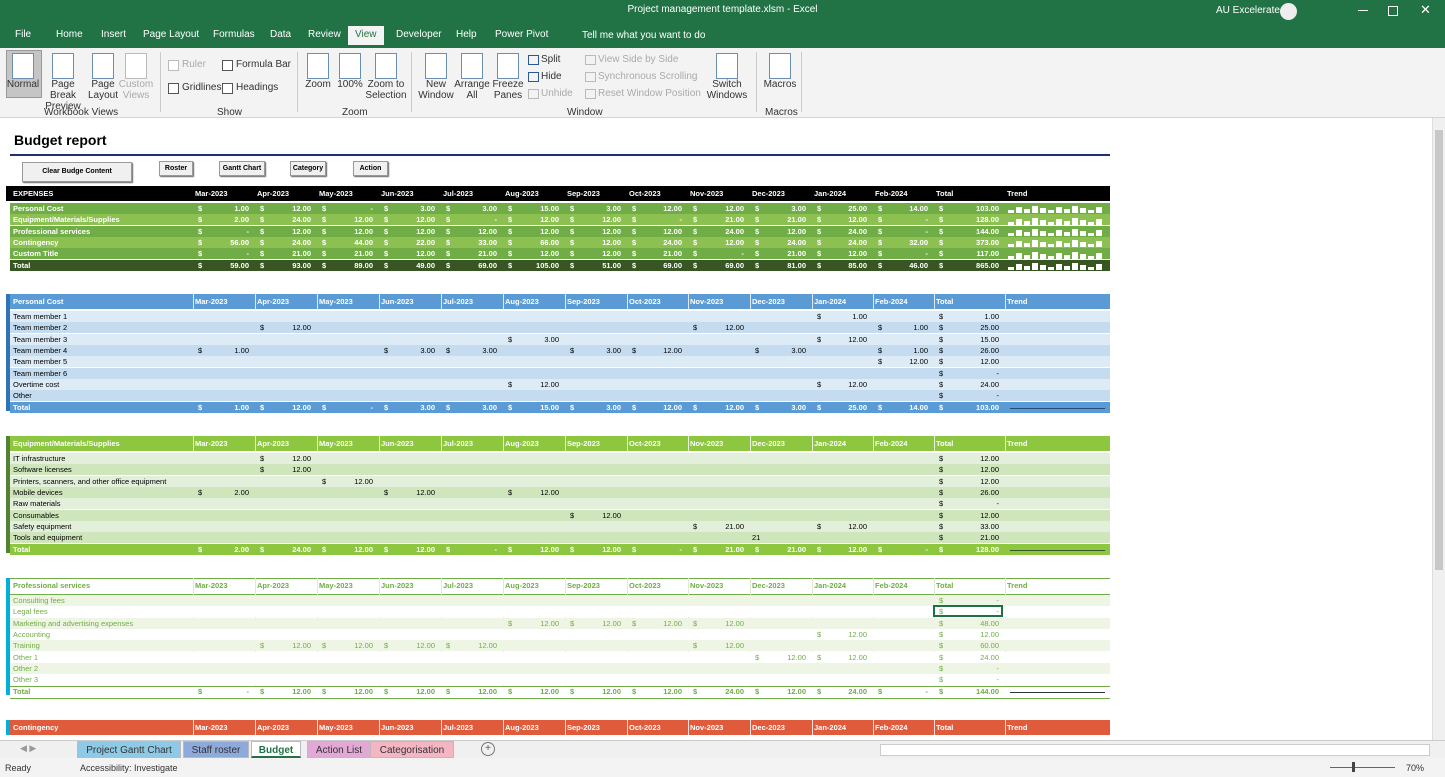 This screenshot has width=1445, height=777. I want to click on small-button: Reset Window Position, so click(649, 93).